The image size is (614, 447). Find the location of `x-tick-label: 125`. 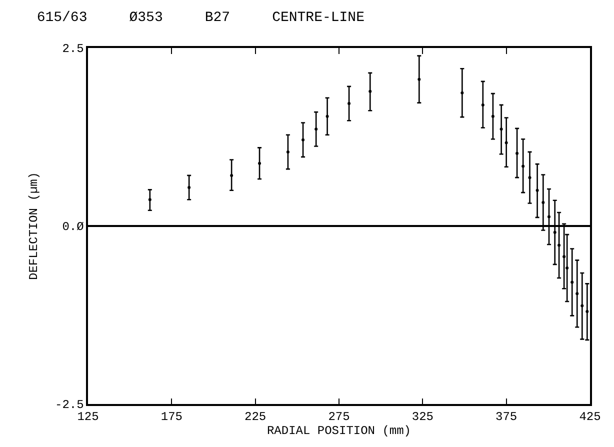

x-tick-label: 125 is located at coordinates (88, 417).